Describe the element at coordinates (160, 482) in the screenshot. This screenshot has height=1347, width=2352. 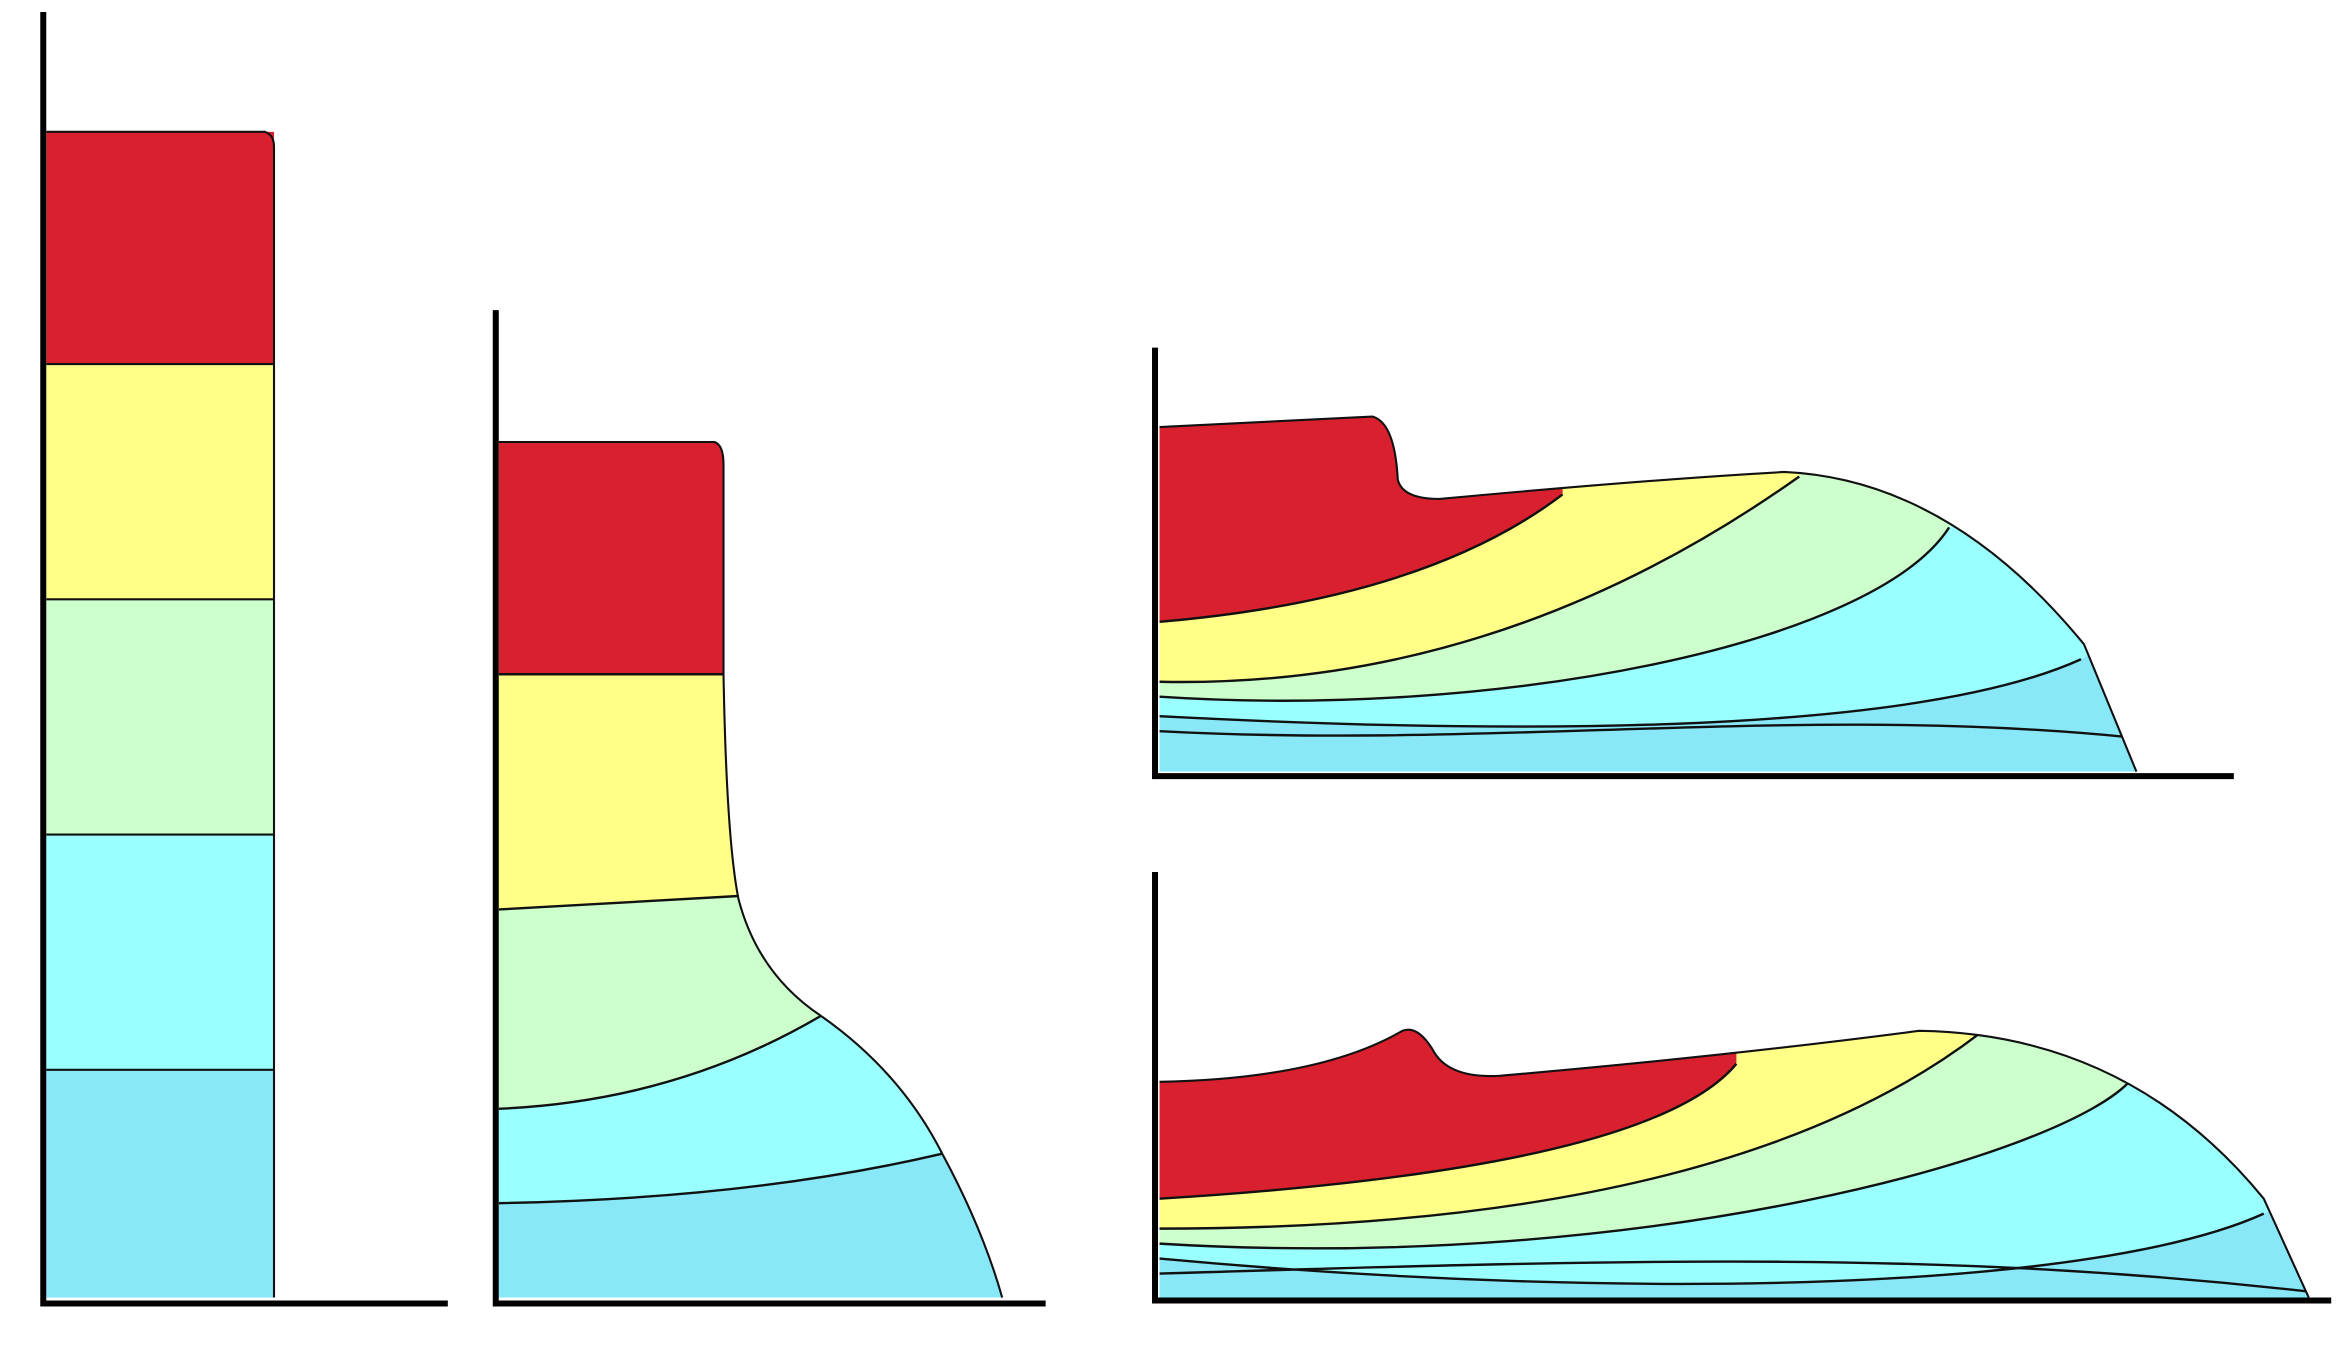
I see `layer-yellow` at that location.